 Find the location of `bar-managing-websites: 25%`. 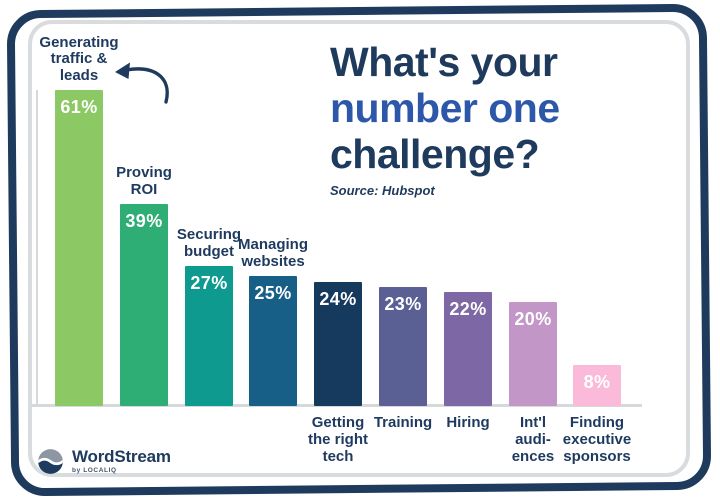

bar-managing-websites: 25% is located at coordinates (273, 341).